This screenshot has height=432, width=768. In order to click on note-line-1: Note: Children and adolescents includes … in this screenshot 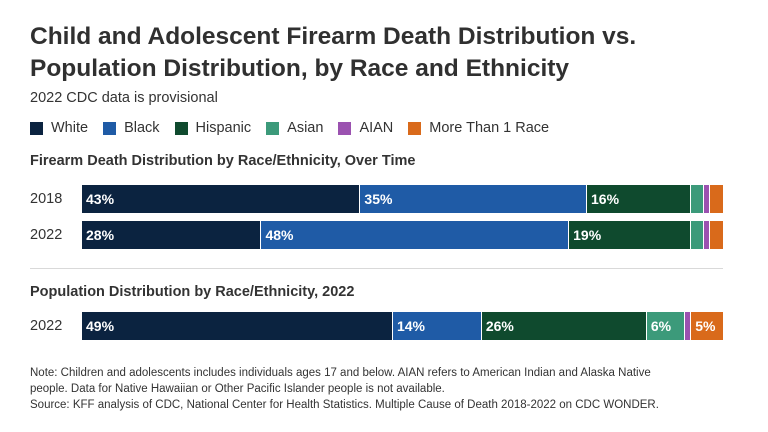, I will do `click(340, 373)`.